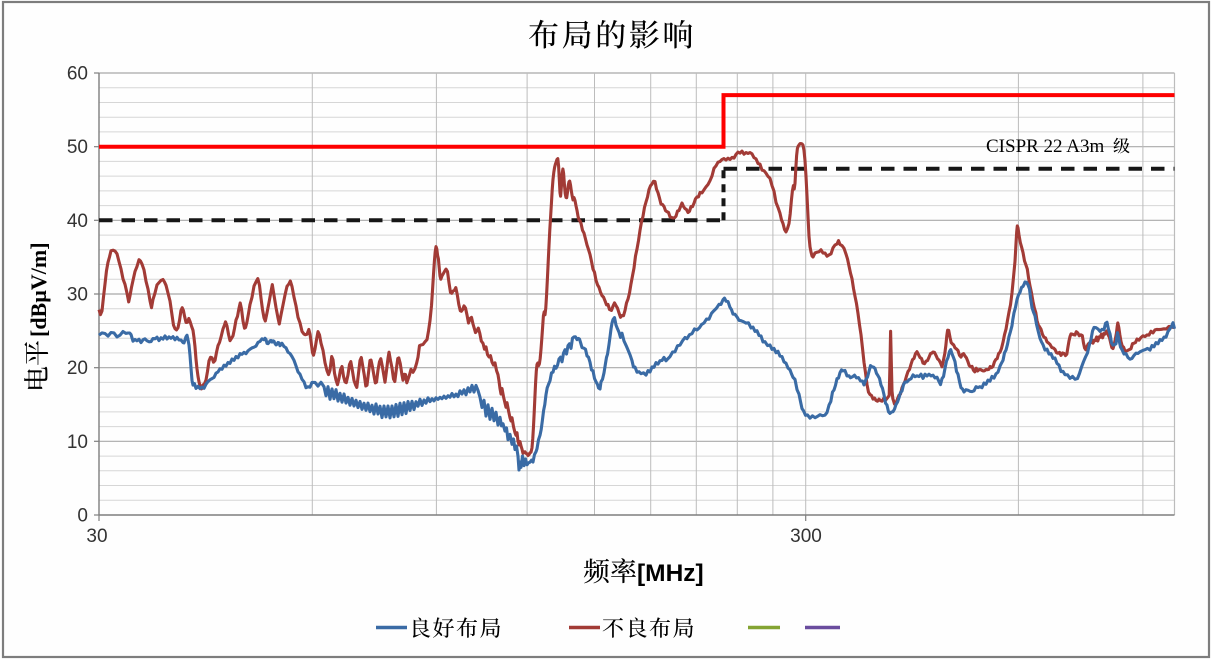 The width and height of the screenshot is (1214, 669). Describe the element at coordinates (38, 289) in the screenshot. I see `svg-text: [dBµV/m]` at that location.